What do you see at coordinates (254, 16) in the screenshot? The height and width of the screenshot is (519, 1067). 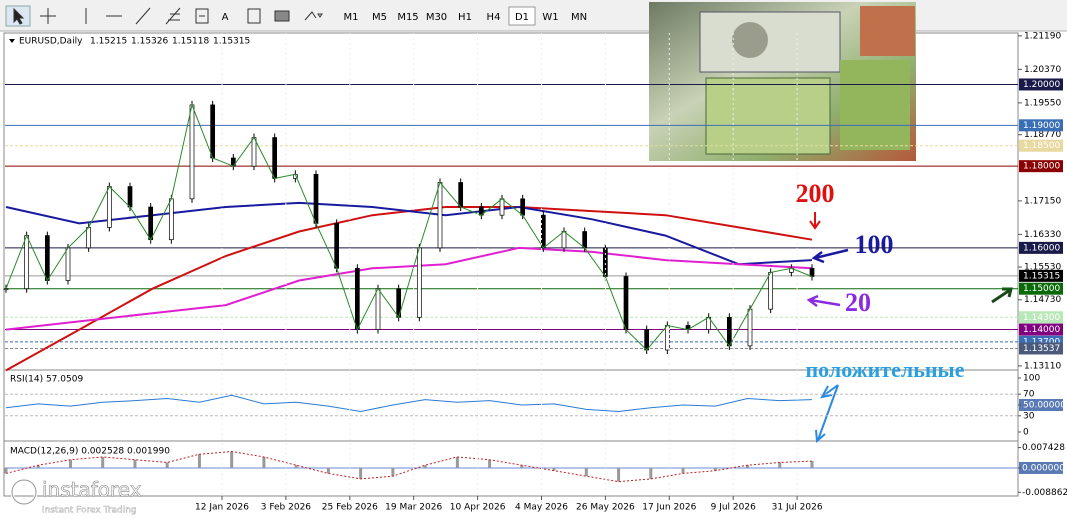 I see `label-icon` at bounding box center [254, 16].